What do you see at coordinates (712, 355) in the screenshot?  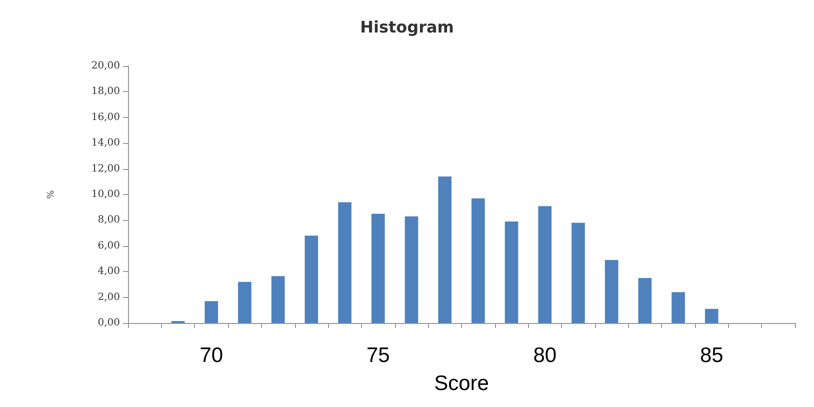 I see `x-tick-label: 85` at bounding box center [712, 355].